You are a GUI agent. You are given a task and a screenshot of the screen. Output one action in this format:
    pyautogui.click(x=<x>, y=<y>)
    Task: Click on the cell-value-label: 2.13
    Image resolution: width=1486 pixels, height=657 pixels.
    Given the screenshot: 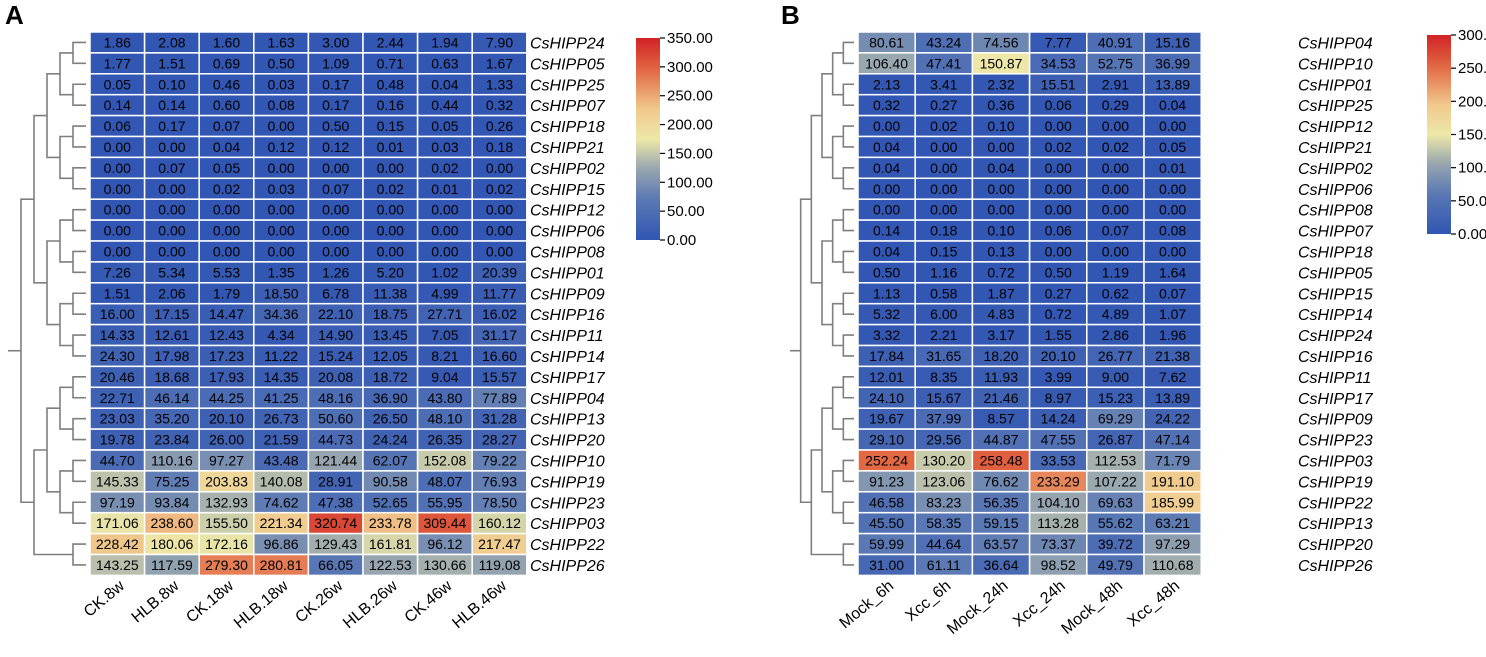 What is the action you would take?
    pyautogui.click(x=886, y=84)
    